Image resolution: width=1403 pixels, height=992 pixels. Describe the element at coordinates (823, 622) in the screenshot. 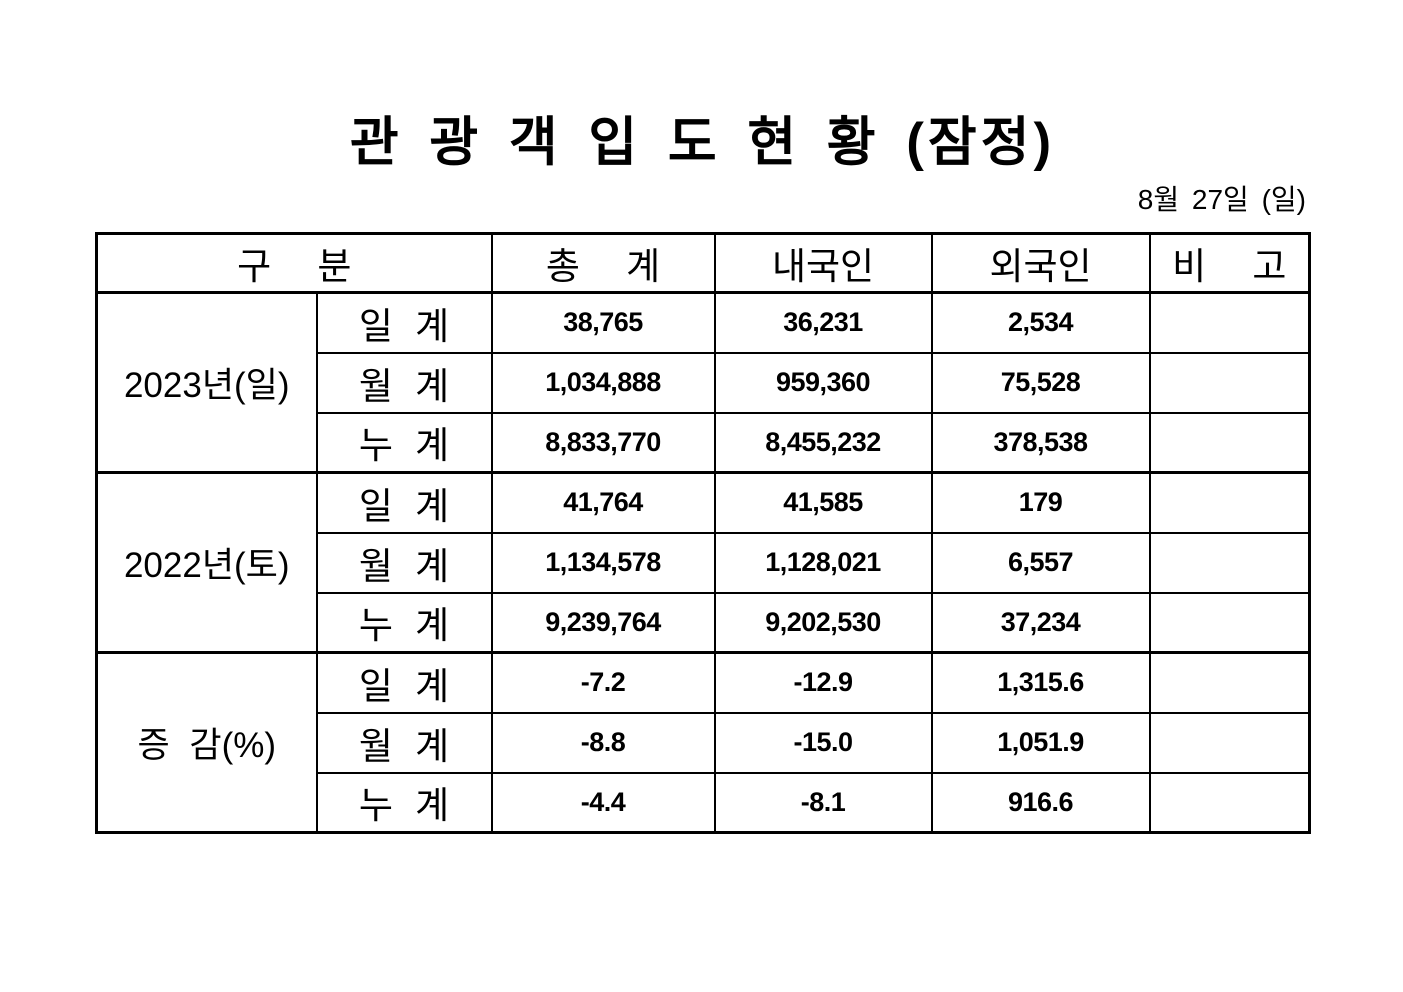

I see `domestic-cell: 9,202,530` at that location.